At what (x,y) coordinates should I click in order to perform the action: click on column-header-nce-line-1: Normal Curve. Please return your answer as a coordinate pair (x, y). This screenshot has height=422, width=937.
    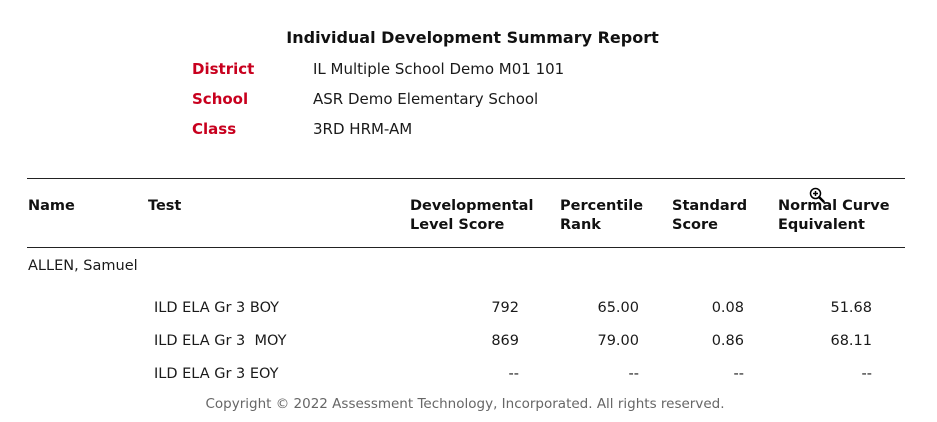
    Looking at the image, I should click on (834, 206).